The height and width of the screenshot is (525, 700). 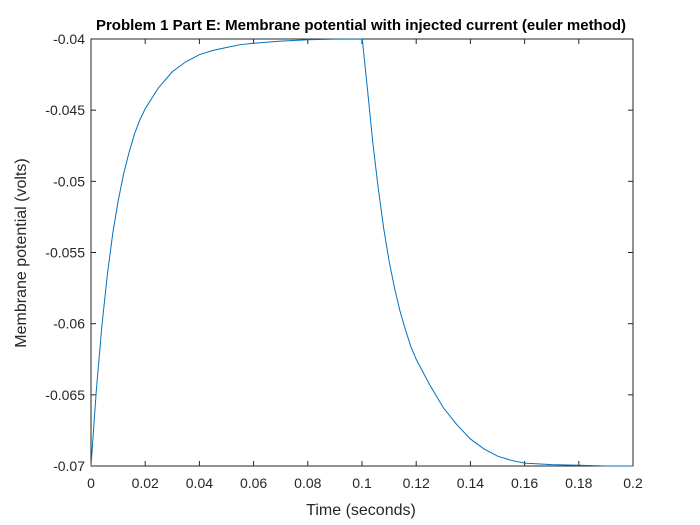 I want to click on x-tick-label: 0.18, so click(x=578, y=483).